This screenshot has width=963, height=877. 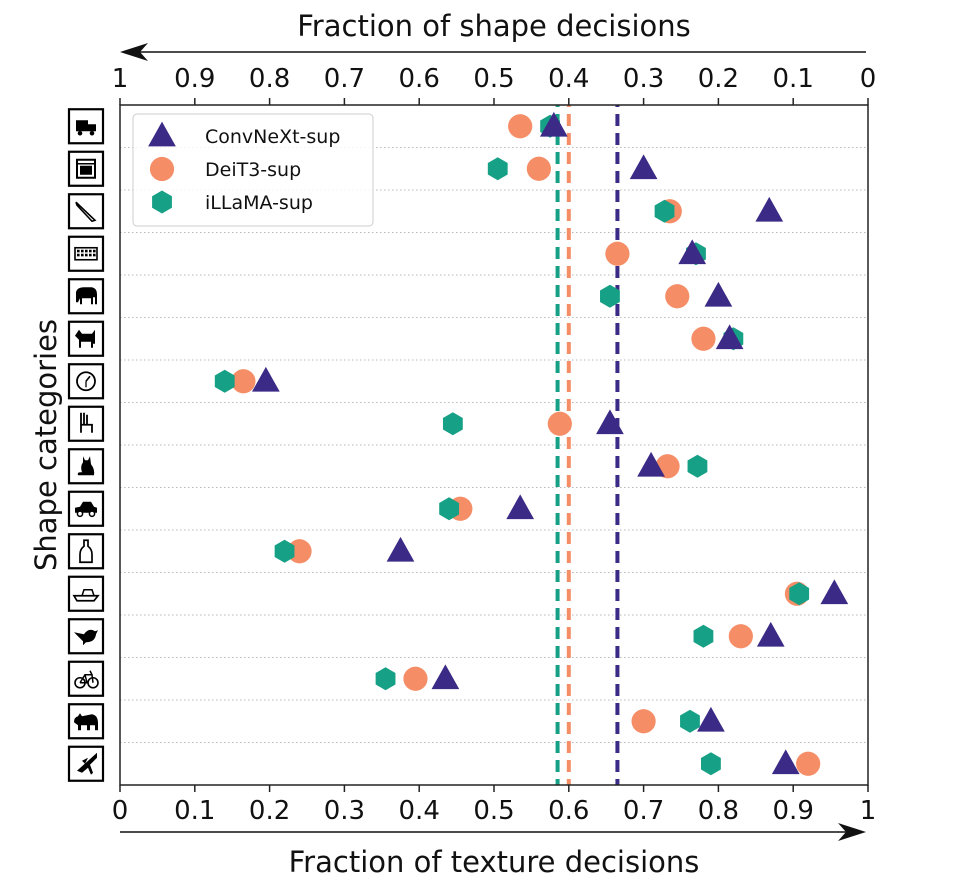 What do you see at coordinates (793, 811) in the screenshot?
I see `bottom-tick-label: 0.9` at bounding box center [793, 811].